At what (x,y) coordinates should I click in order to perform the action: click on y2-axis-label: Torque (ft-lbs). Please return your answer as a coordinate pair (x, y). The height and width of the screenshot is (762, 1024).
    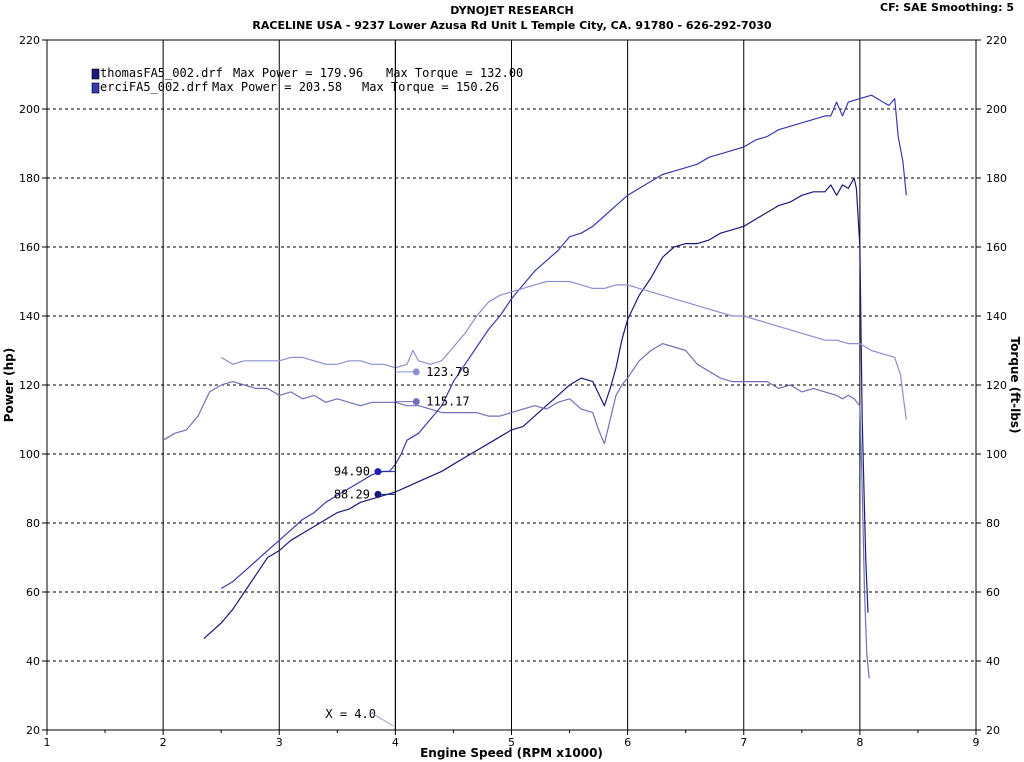
    Looking at the image, I should click on (1015, 385).